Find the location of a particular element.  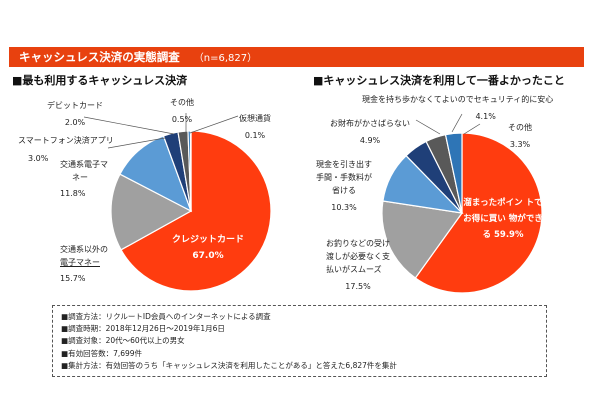

label-wallet: お財布がかさばらない 4.9% is located at coordinates (370, 132).